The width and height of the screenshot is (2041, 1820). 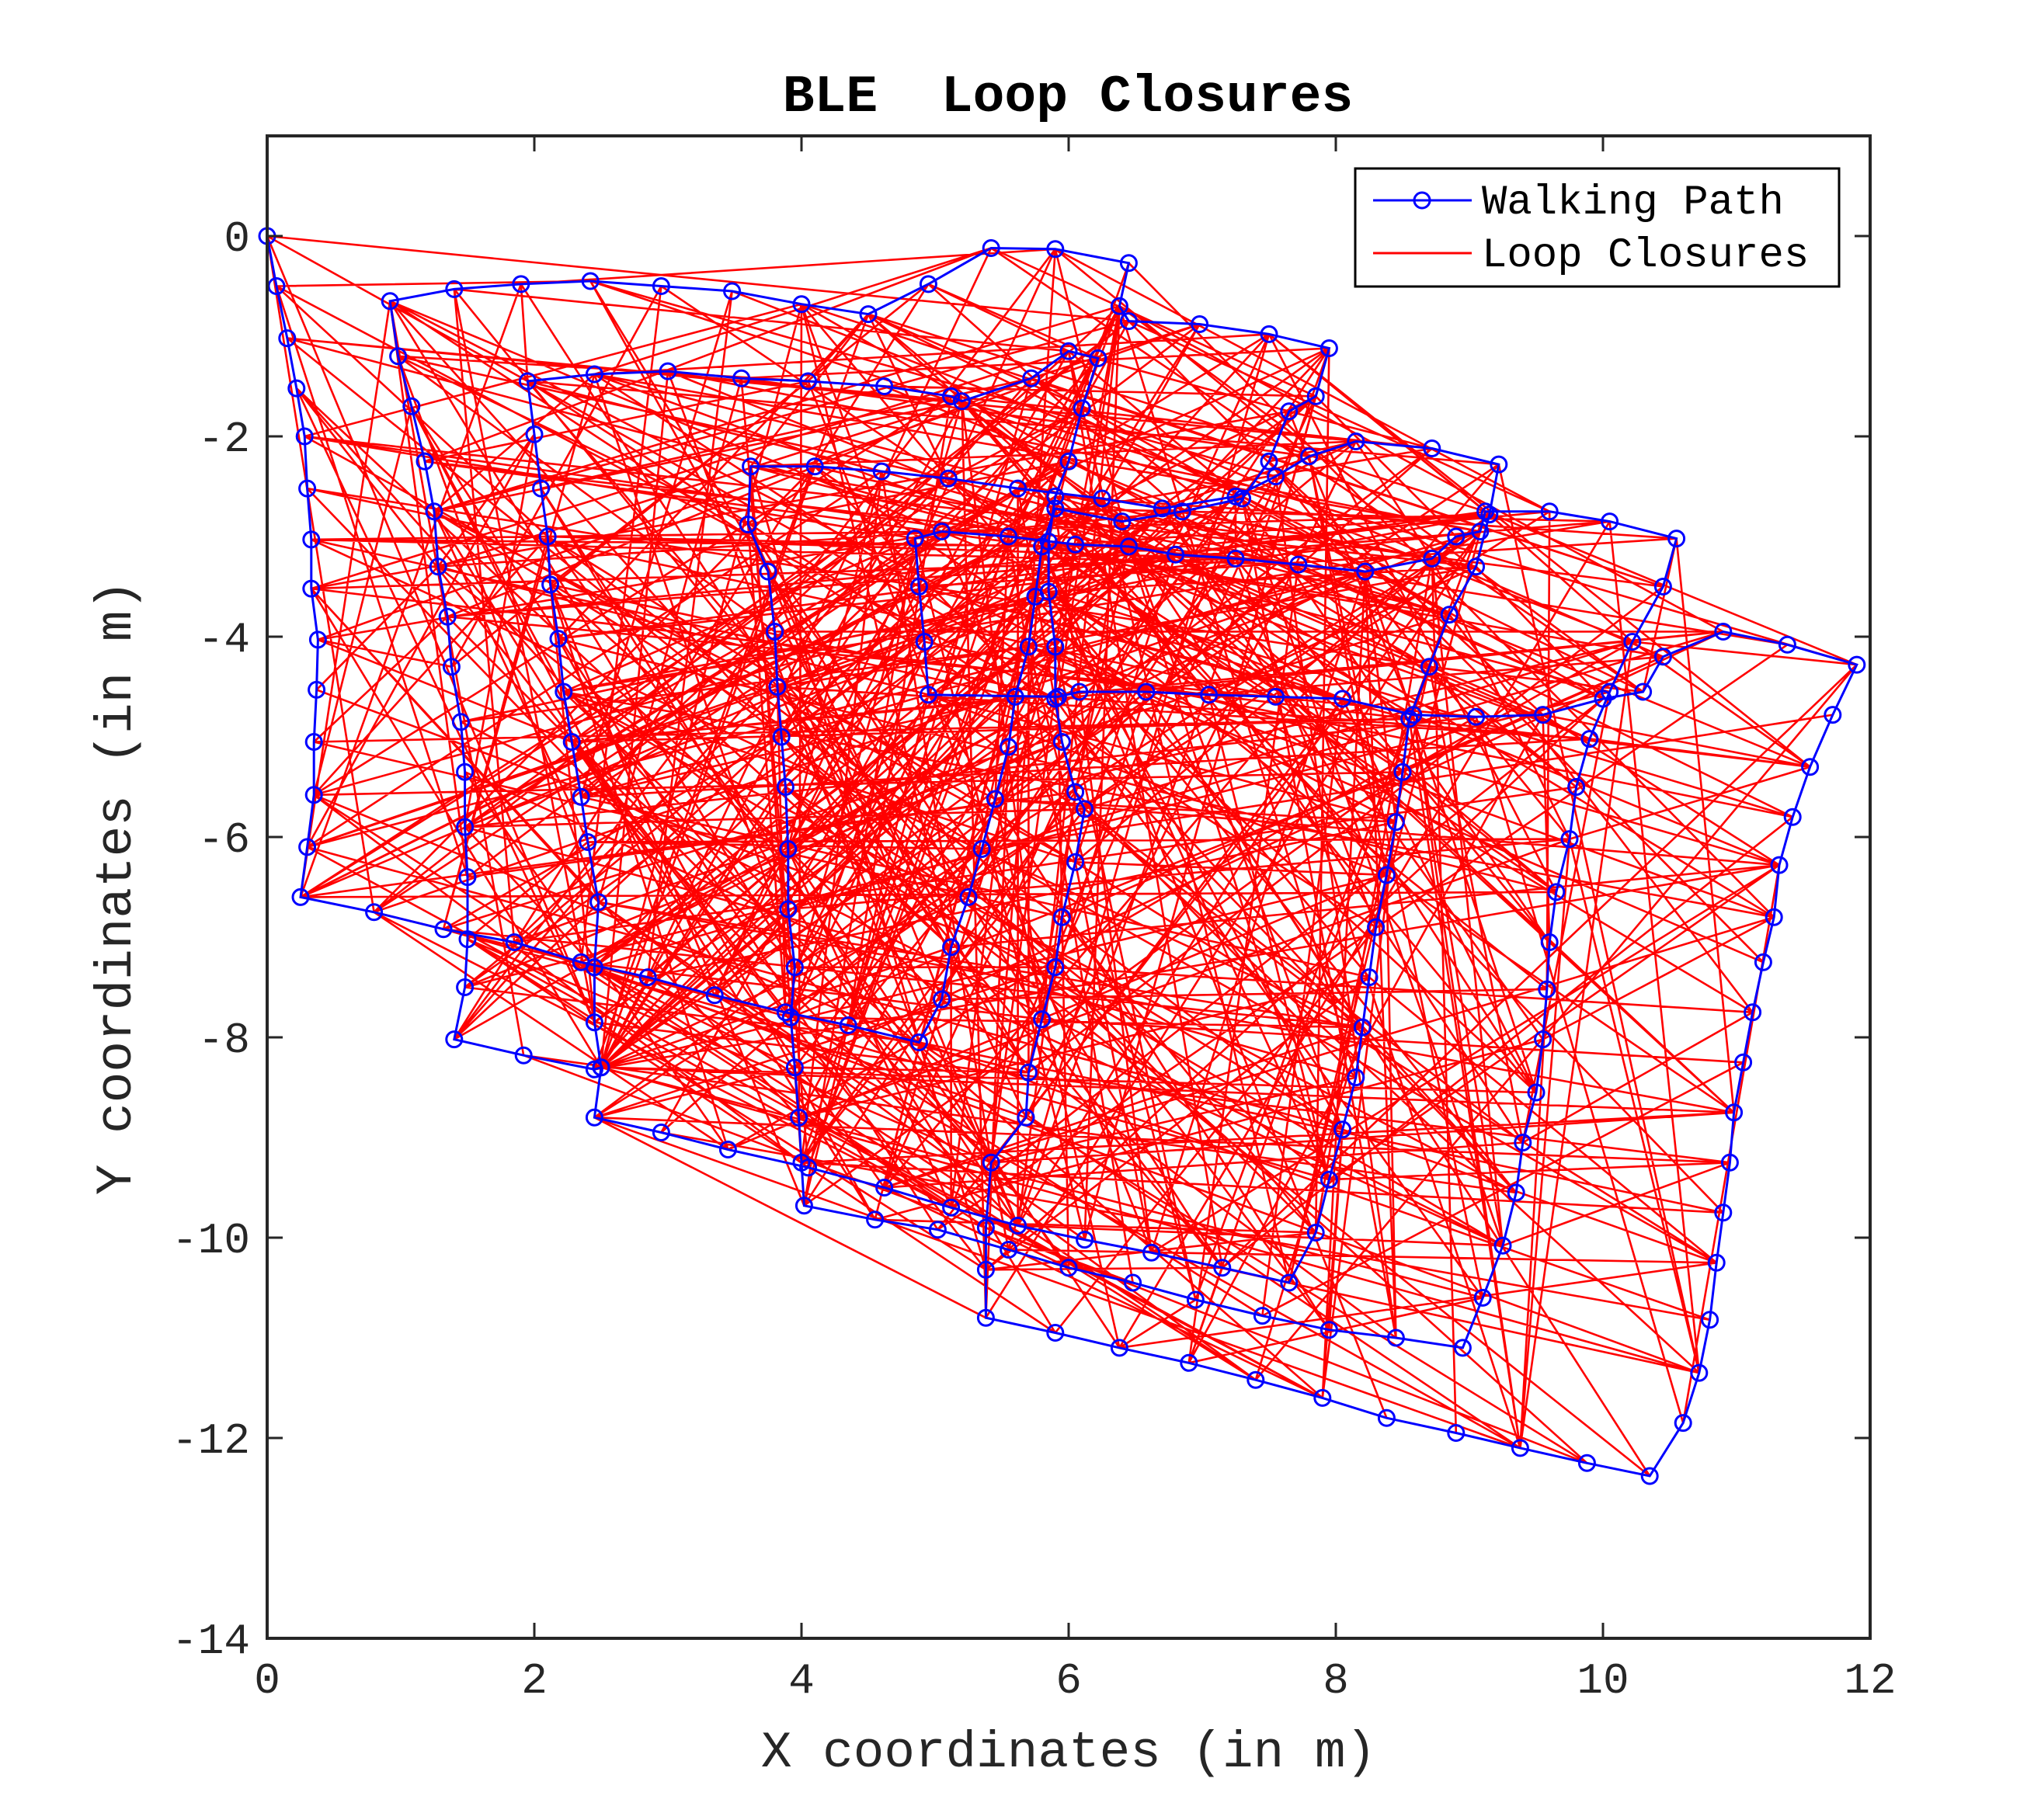 I want to click on legend-walking-path-label: Walking Path, so click(x=1633, y=203).